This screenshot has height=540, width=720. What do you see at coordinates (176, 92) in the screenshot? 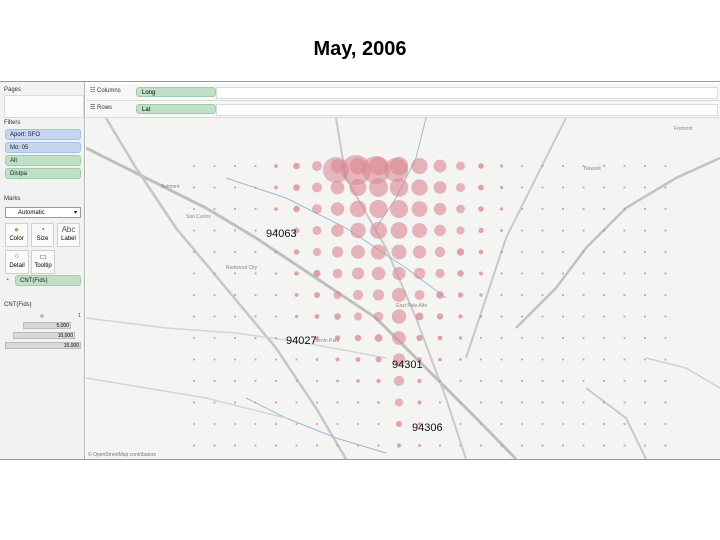
I see `columns-pill: Long` at bounding box center [176, 92].